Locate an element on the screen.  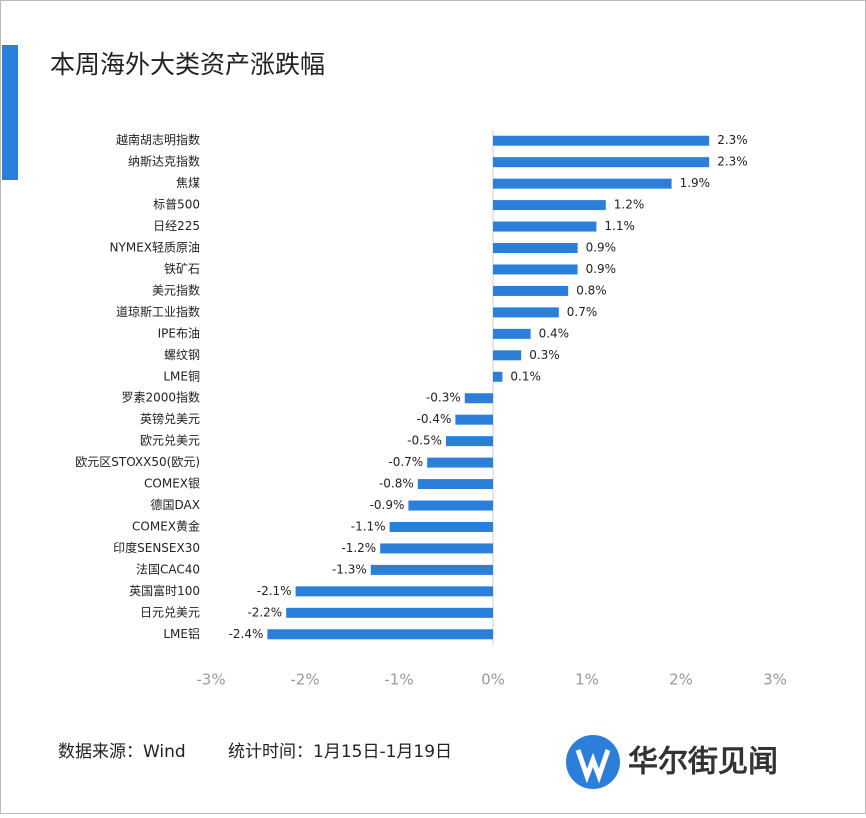
value-label: -2.1% is located at coordinates (274, 591).